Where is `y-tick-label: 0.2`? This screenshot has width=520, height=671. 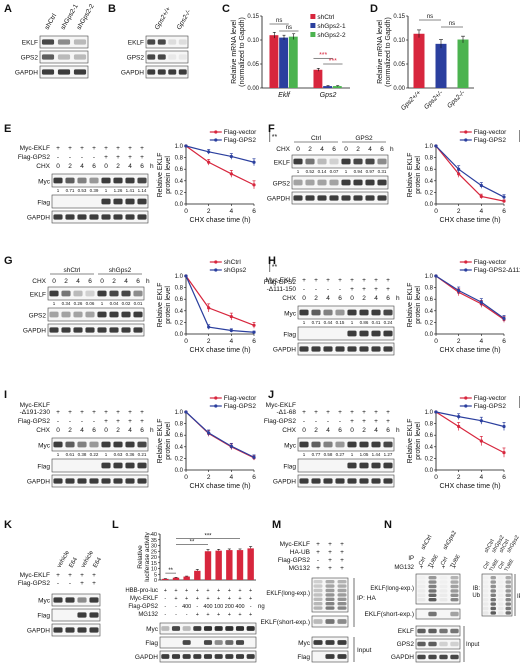 y-tick-label: 0.2 is located at coordinates (179, 459).